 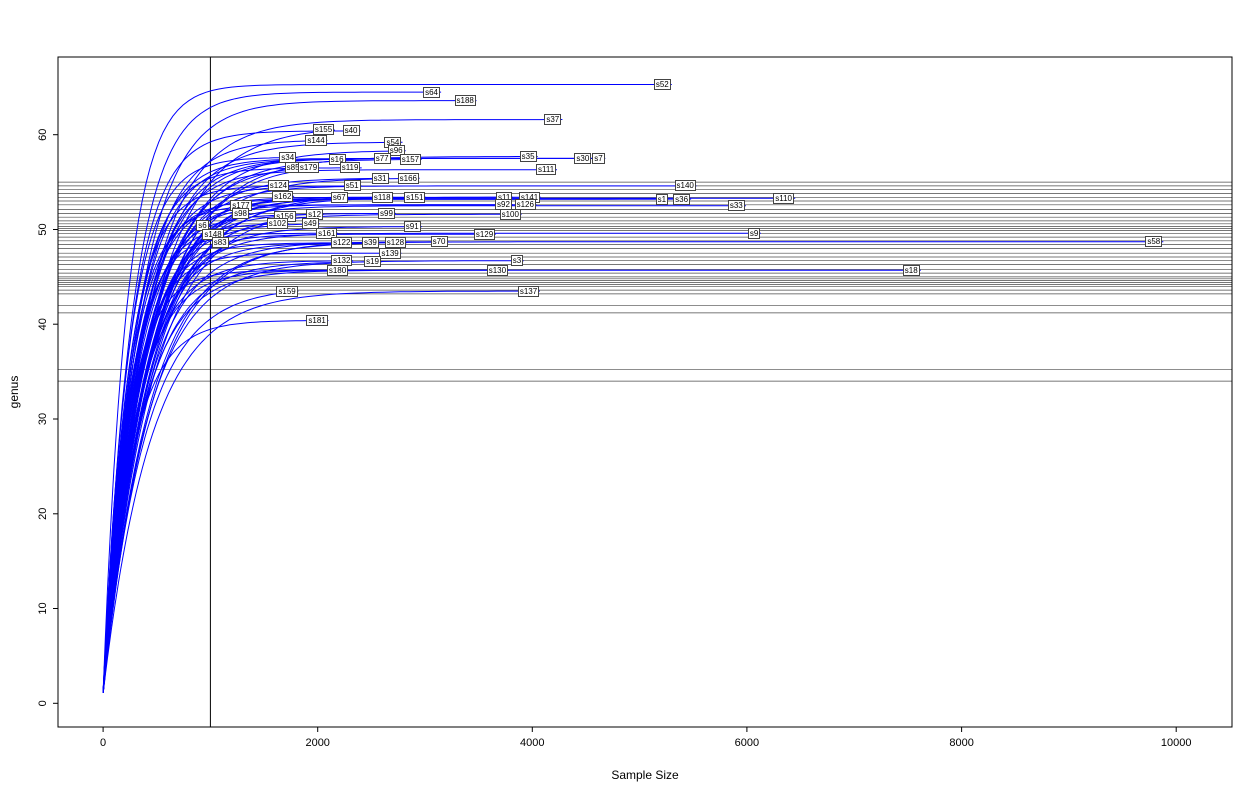 What do you see at coordinates (1176, 743) in the screenshot?
I see `x-tick-label: 10000` at bounding box center [1176, 743].